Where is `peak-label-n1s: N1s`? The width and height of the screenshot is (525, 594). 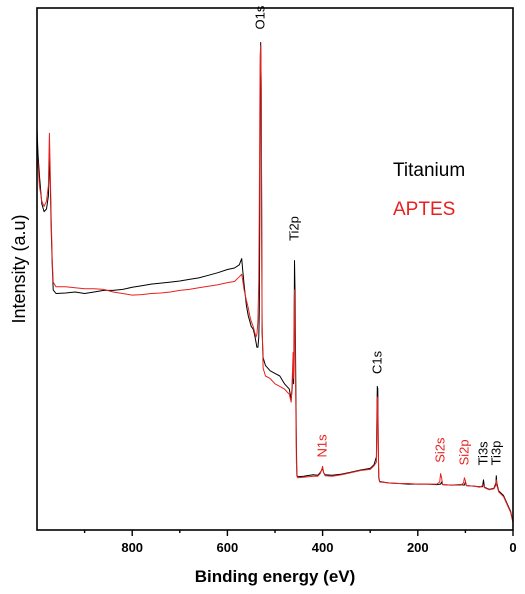
peak-label-n1s: N1s is located at coordinates (322, 446).